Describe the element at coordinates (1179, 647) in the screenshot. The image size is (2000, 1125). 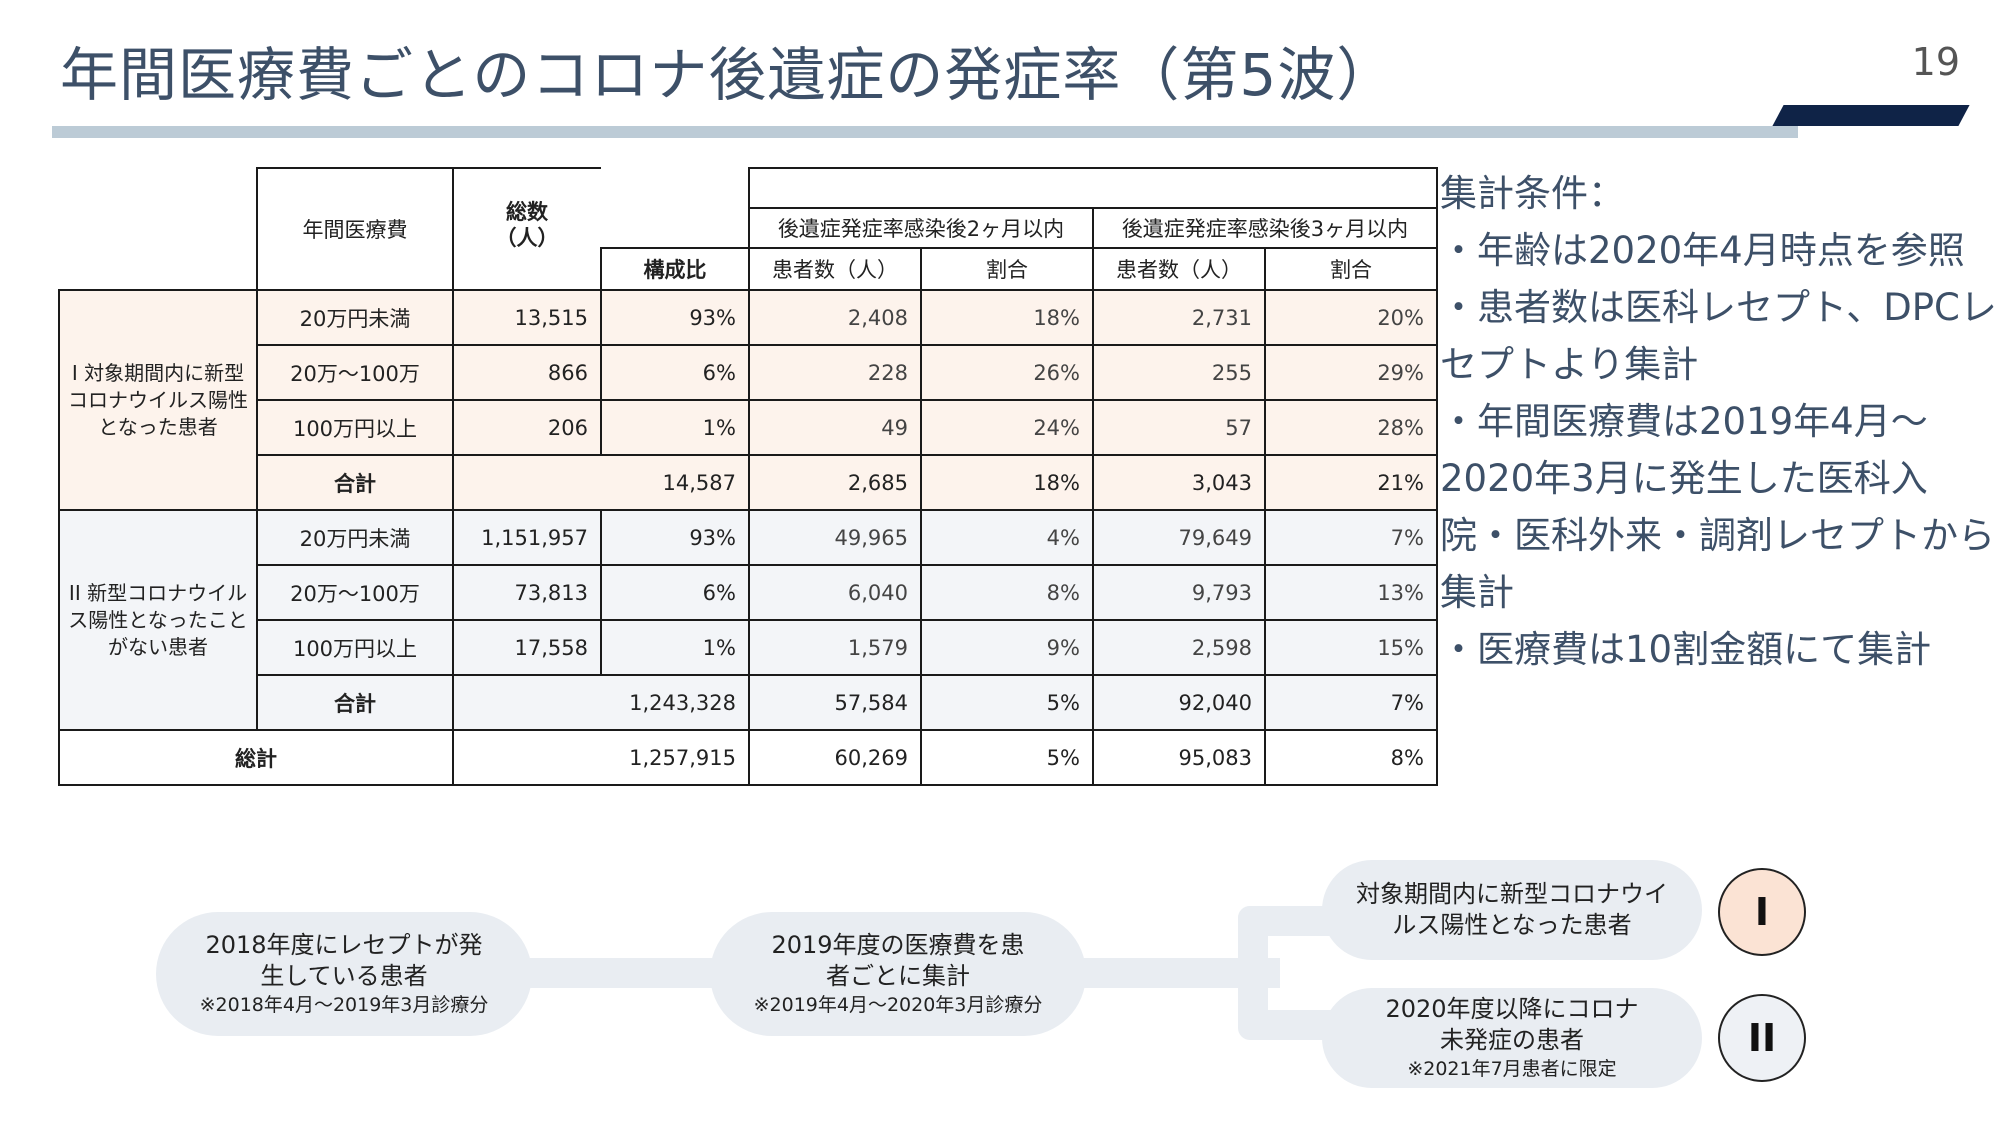
I see `patients-3m-cell: 2,598` at that location.